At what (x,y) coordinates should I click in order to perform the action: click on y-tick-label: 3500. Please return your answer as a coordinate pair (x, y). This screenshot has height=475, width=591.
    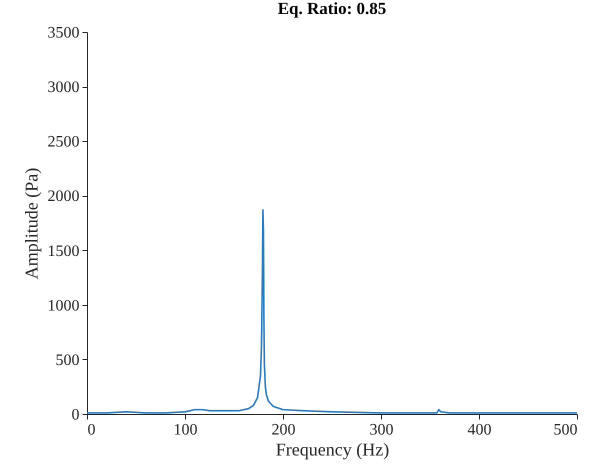
    Looking at the image, I should click on (64, 33).